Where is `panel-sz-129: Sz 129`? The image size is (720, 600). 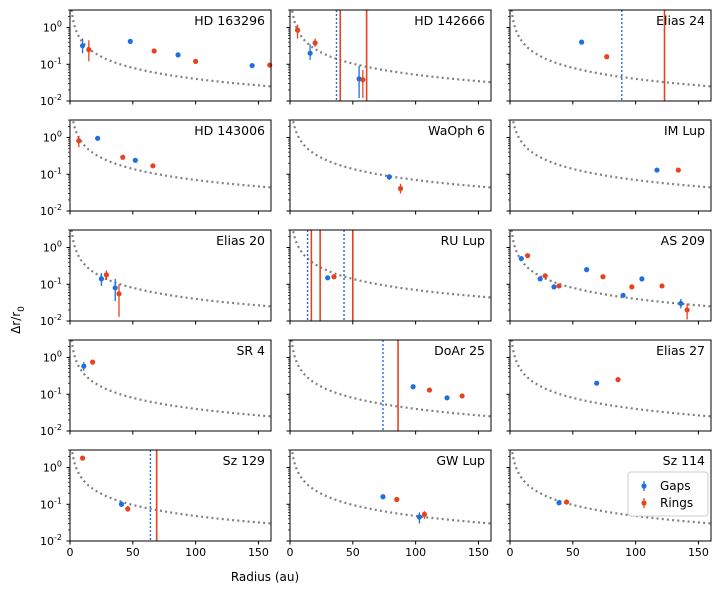 panel-sz-129: Sz 129 is located at coordinates (169, 497).